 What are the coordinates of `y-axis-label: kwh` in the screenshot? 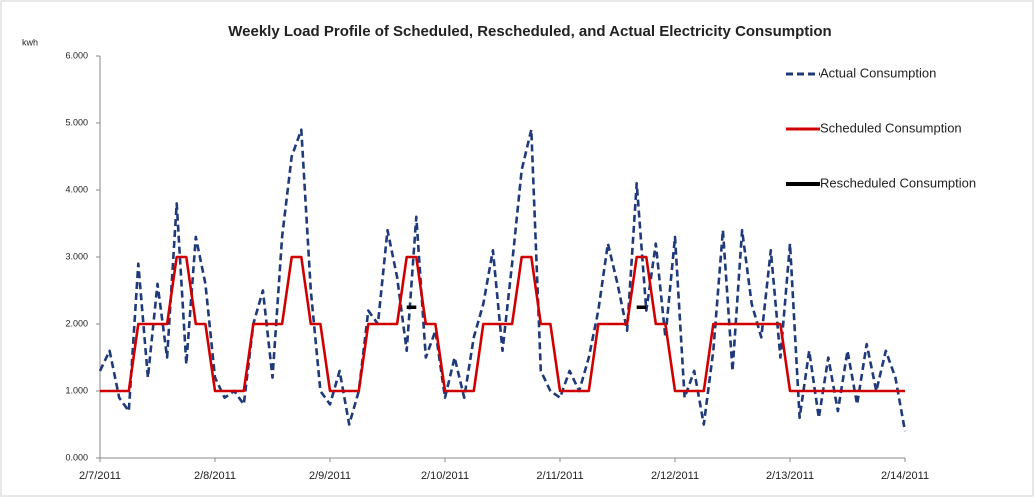 It's located at (30, 42).